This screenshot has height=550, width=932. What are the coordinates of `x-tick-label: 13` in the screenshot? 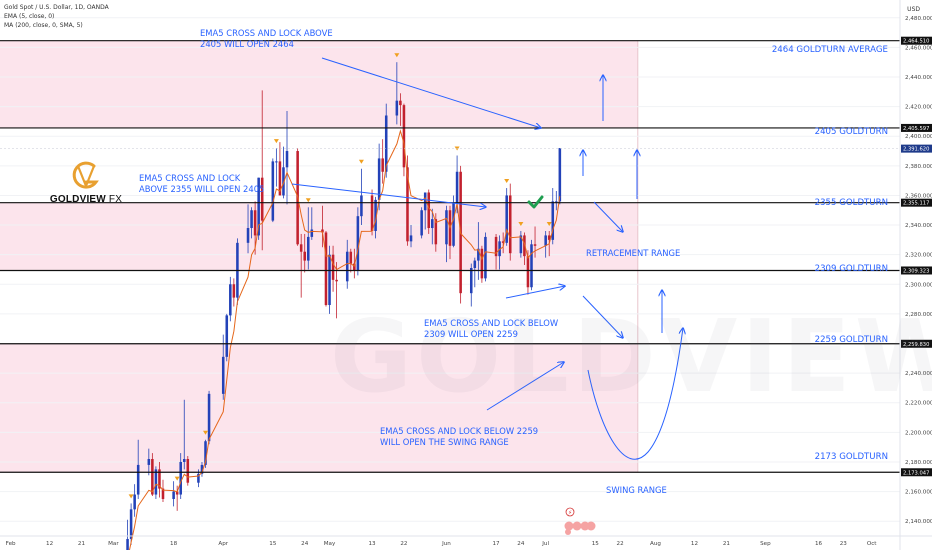 It's located at (372, 544).